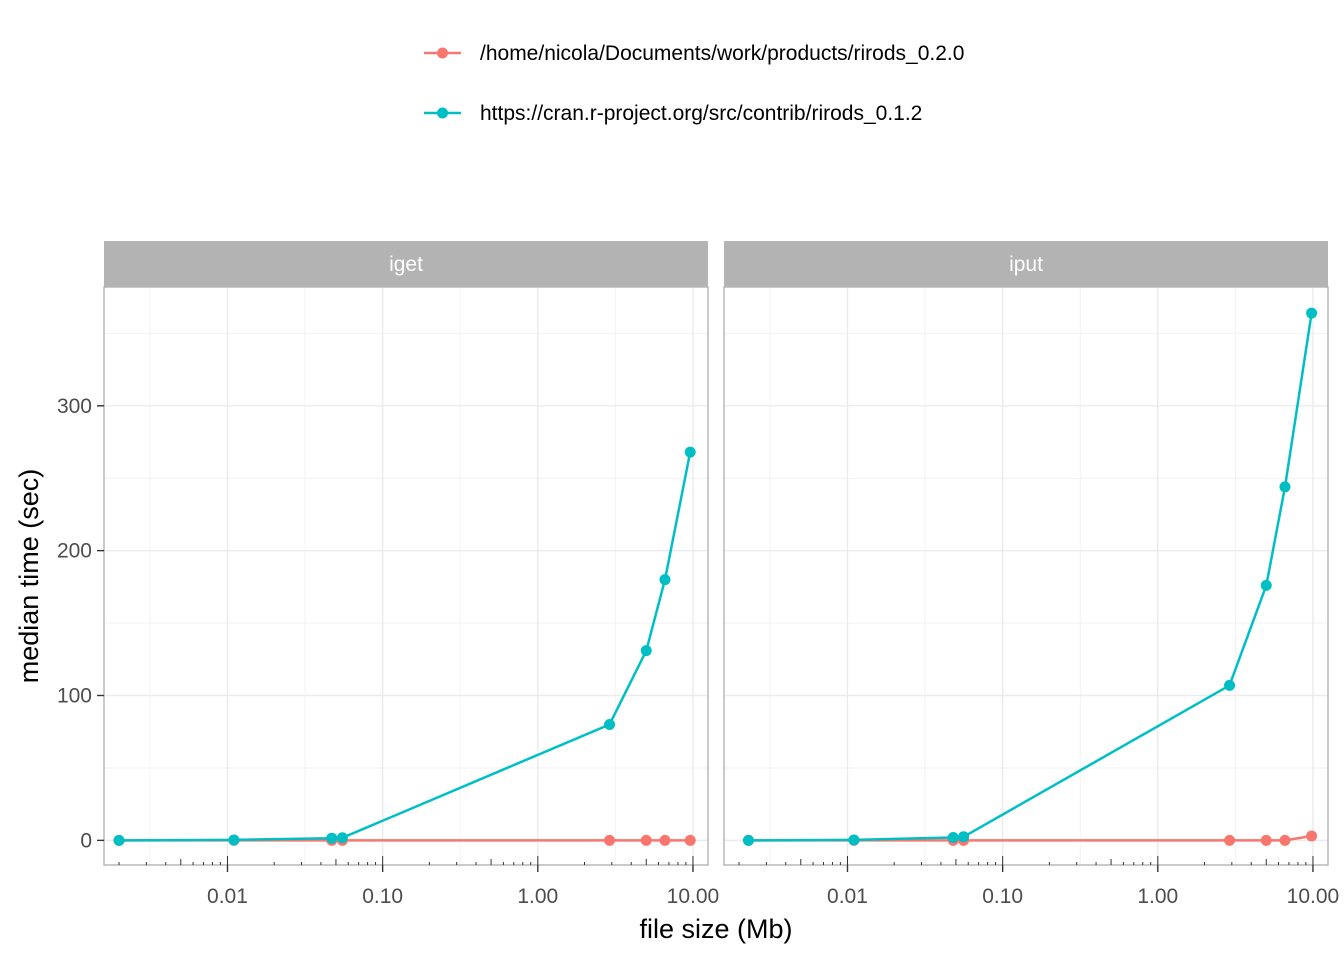  What do you see at coordinates (80, 623) in the screenshot?
I see `y-axis: 0 100 200 300` at bounding box center [80, 623].